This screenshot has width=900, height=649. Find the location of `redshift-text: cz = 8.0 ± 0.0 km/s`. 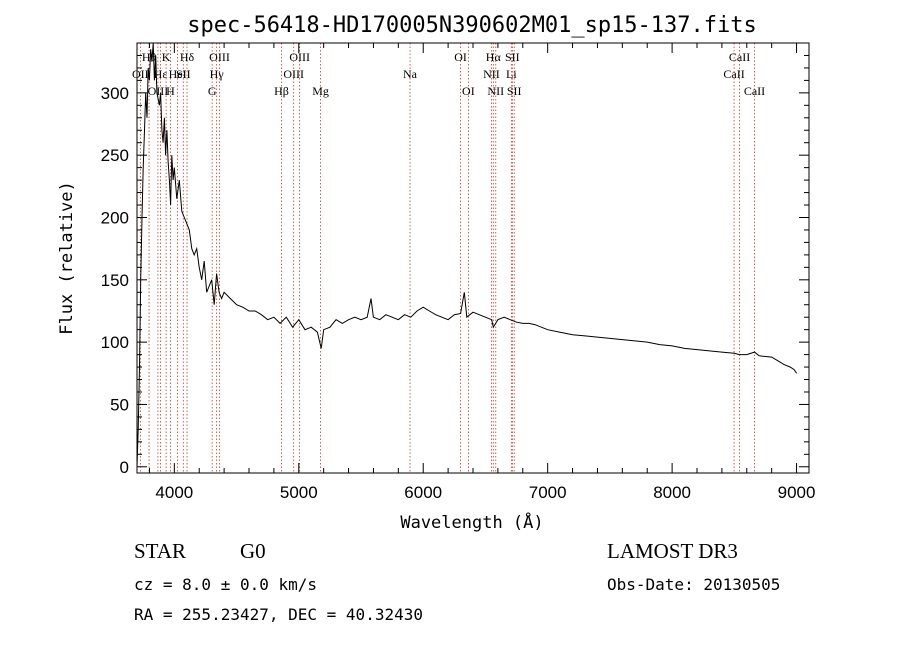

redshift-text: cz = 8.0 ± 0.0 km/s is located at coordinates (225, 584).